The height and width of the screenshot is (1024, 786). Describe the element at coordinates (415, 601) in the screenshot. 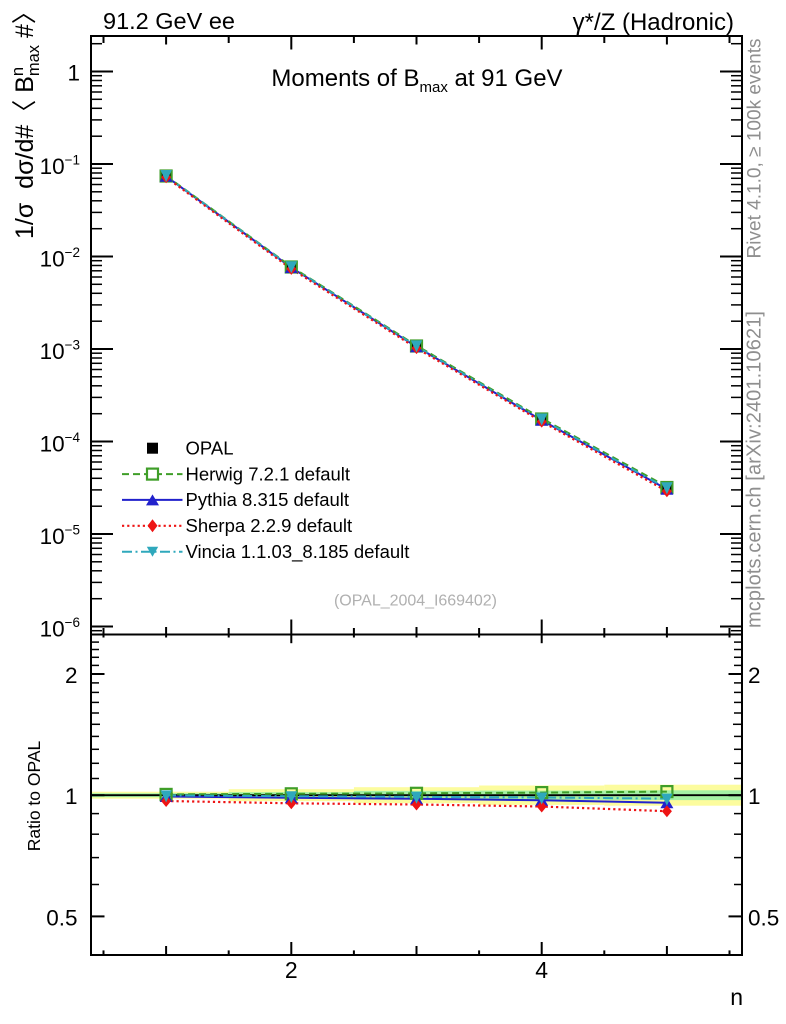

I see `svg-text: (OPAL_2004_I669402)` at that location.